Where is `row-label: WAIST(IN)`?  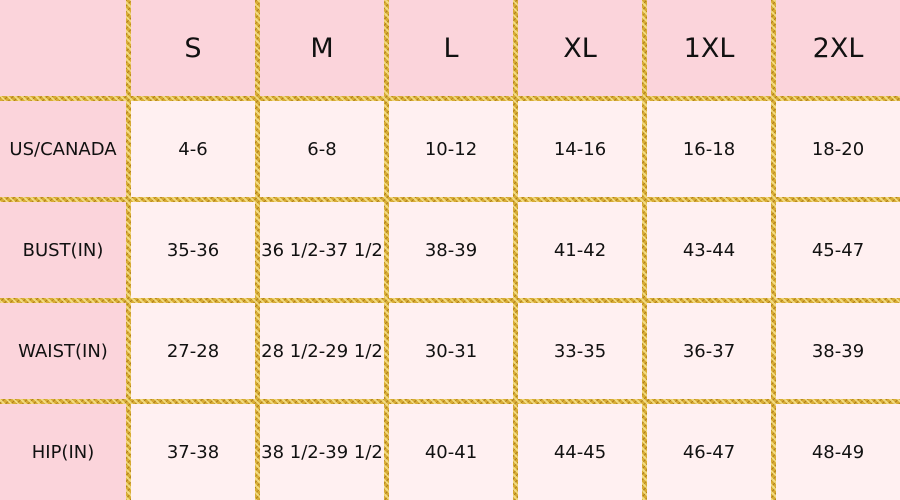 row-label: WAIST(IN) is located at coordinates (63, 351).